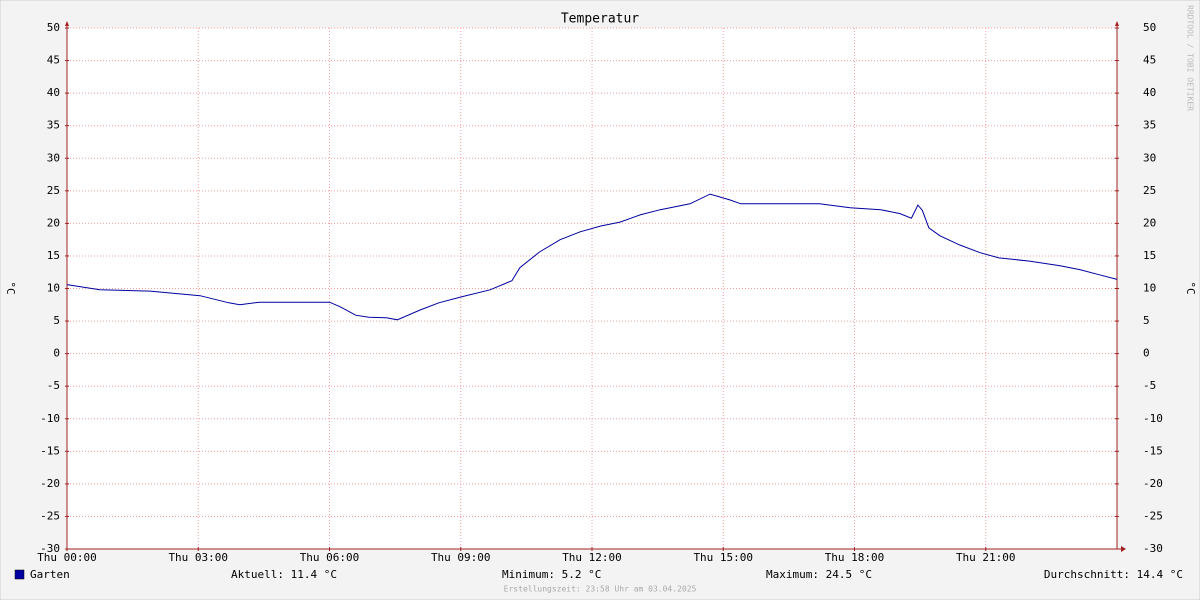  I want to click on y2-tick-label: 15, so click(1149, 255).